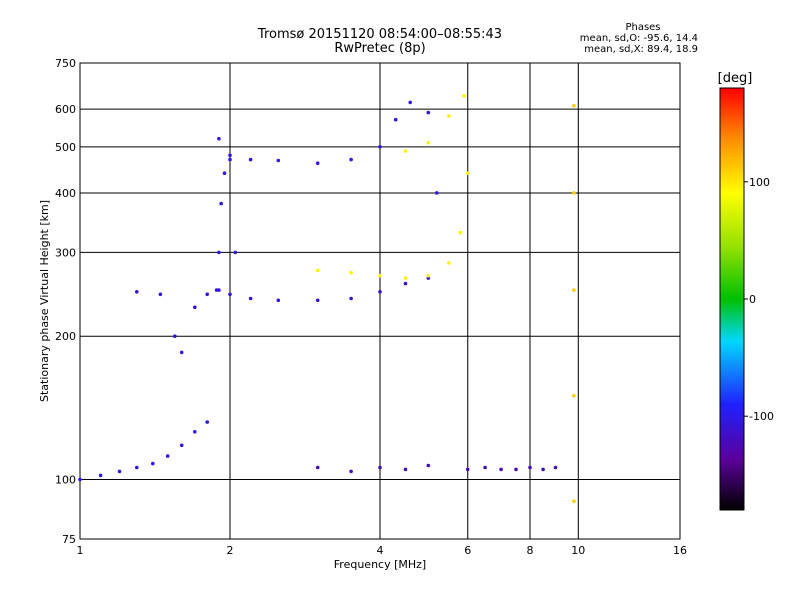 This screenshot has width=800, height=600. What do you see at coordinates (65, 147) in the screenshot?
I see `y-tick-label: 500` at bounding box center [65, 147].